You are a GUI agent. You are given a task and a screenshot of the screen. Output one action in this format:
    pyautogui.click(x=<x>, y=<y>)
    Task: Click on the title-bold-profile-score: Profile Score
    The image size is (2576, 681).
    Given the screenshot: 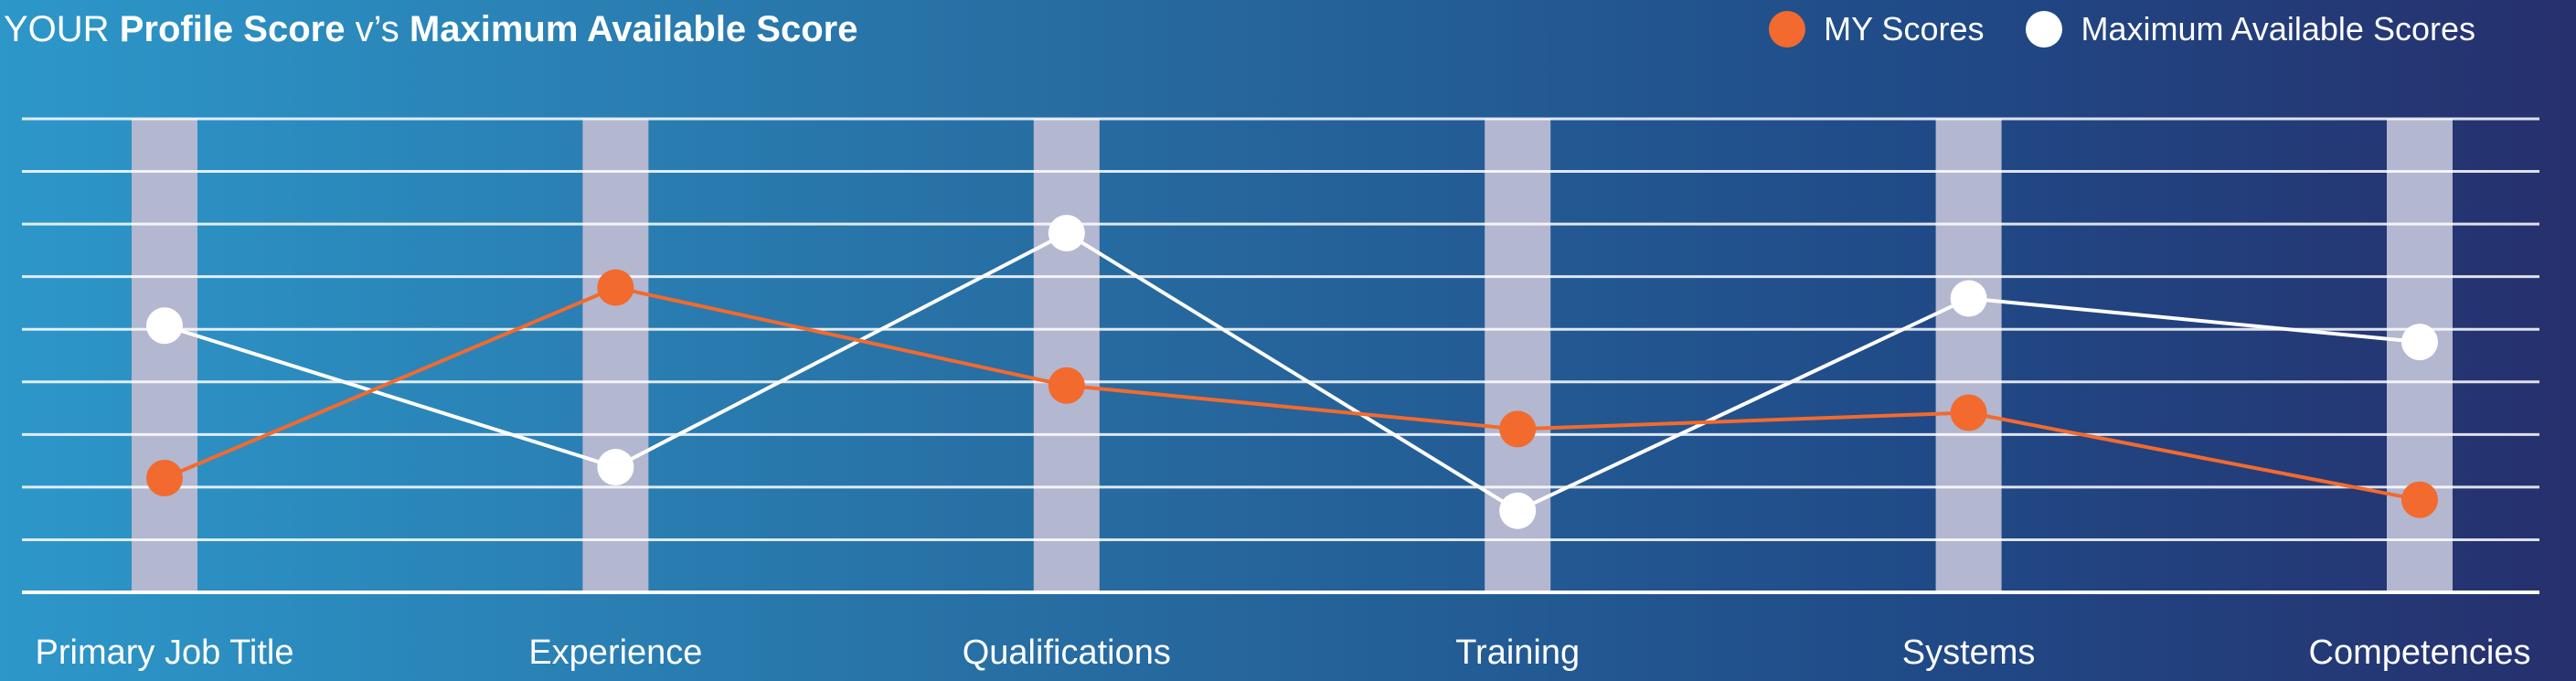 What is the action you would take?
    pyautogui.click(x=232, y=29)
    